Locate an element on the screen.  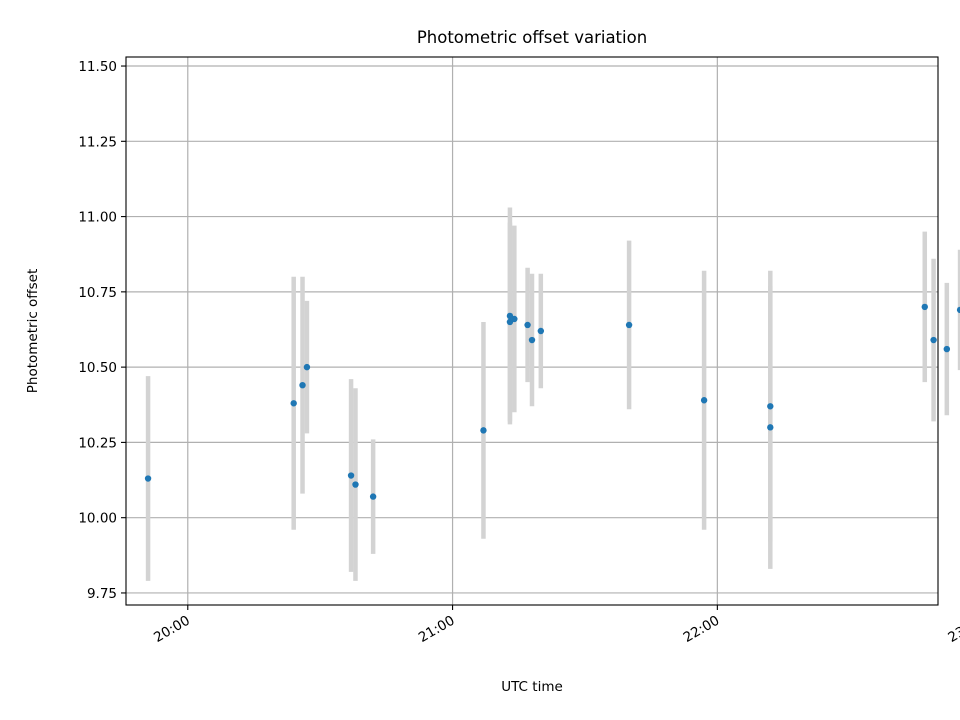
y-tick-label: 11.50 is located at coordinates (97, 67).